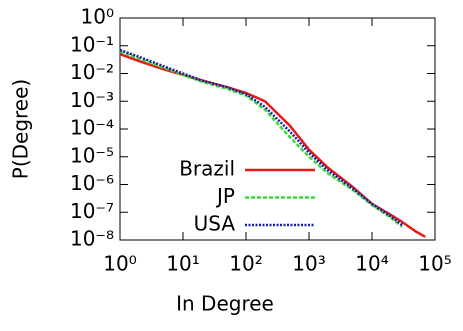 This screenshot has width=463, height=331. What do you see at coordinates (92, 72) in the screenshot?
I see `y-tick-label: 10⁻²` at bounding box center [92, 72].